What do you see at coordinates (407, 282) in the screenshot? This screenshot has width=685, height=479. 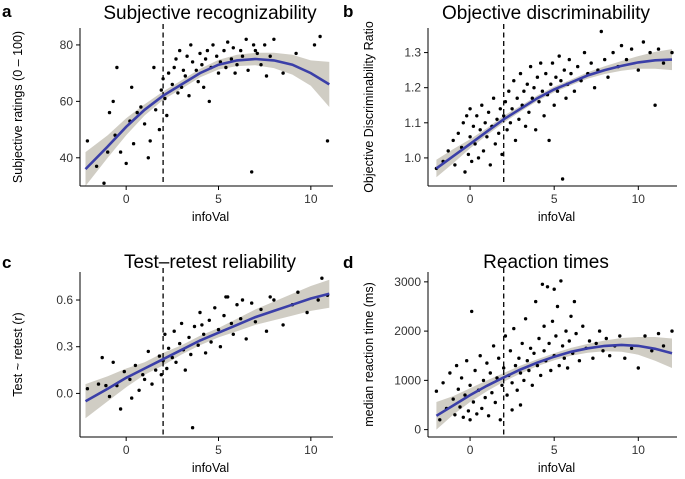 I see `y-tick-label: 3000` at bounding box center [407, 282].